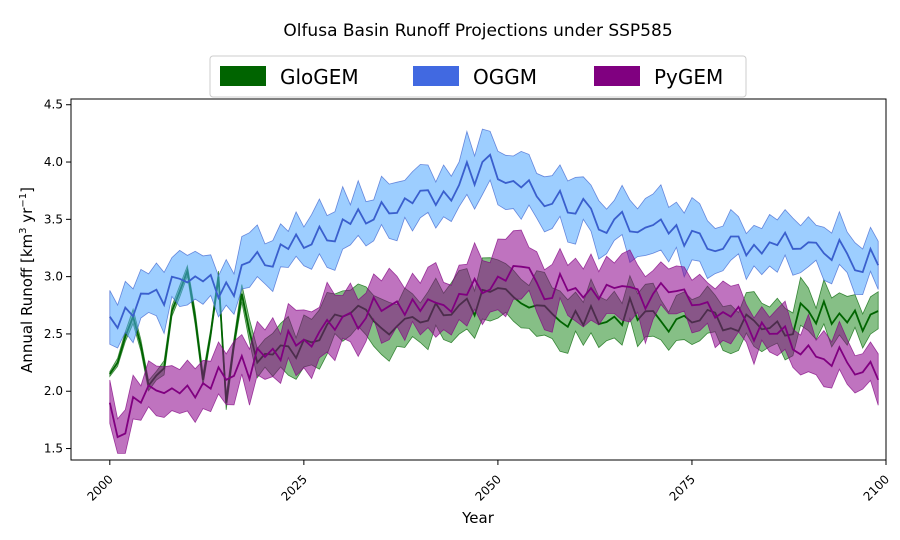  What do you see at coordinates (688, 77) in the screenshot?
I see `pygem-legend-label: PyGEM` at bounding box center [688, 77].